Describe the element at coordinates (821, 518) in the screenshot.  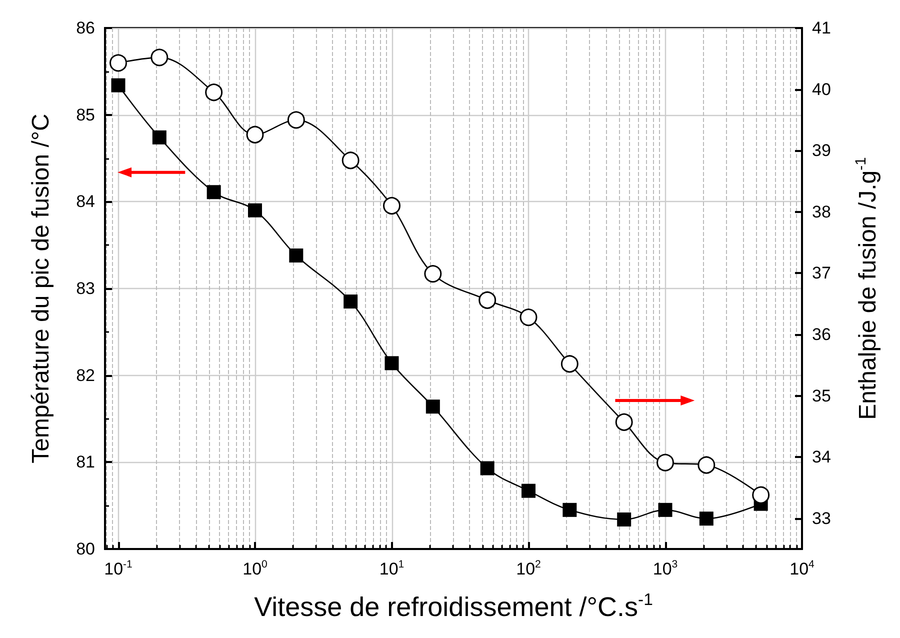
I see `y2-tick-label: 33` at that location.